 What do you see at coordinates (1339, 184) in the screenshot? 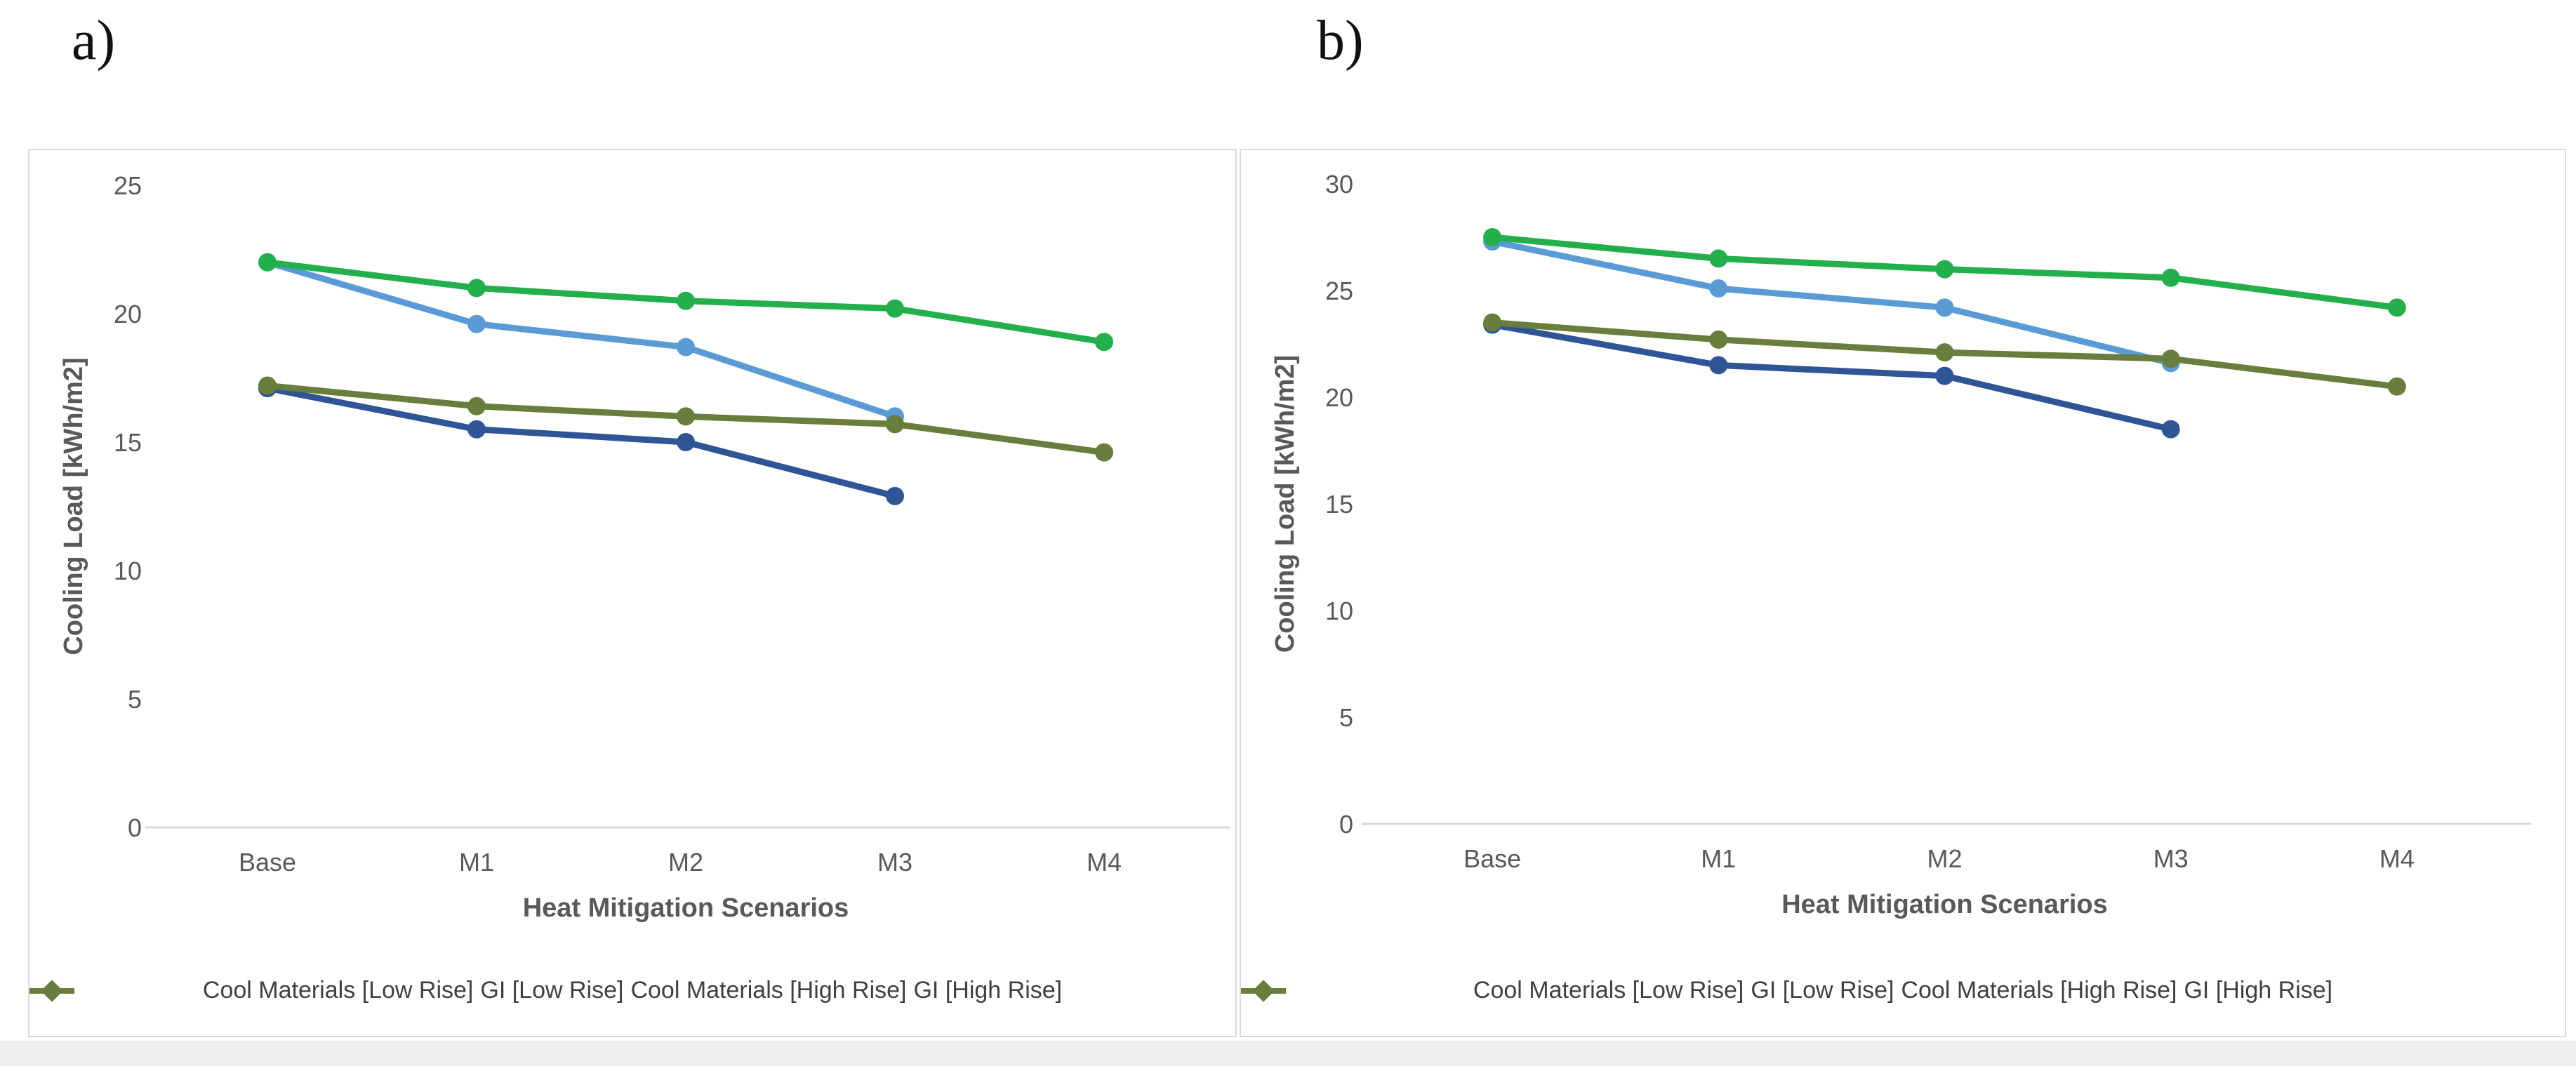
I see `y-axis-tick-label: 30` at bounding box center [1339, 184].